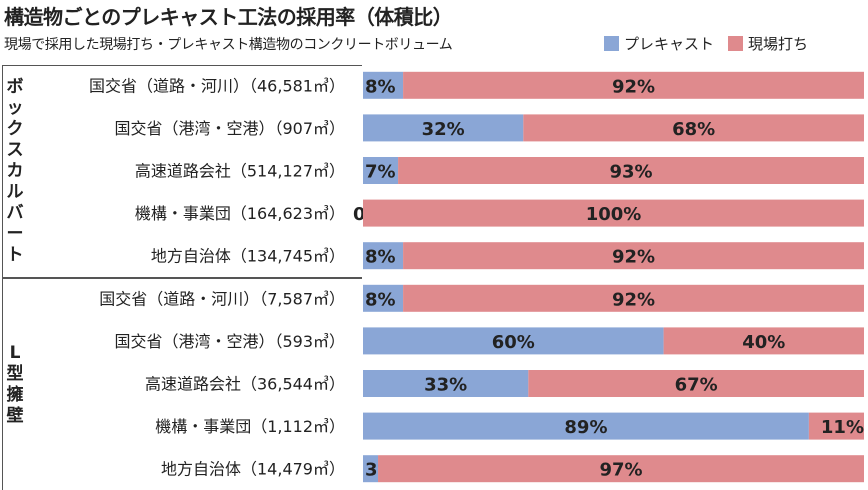  I want to click on value-label-cast-in-place: 11%, so click(842, 427).